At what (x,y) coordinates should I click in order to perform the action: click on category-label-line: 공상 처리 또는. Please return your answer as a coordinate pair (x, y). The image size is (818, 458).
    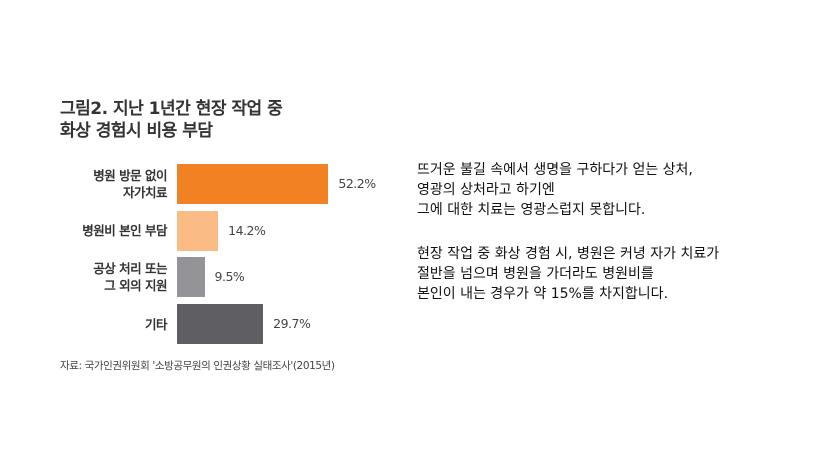
    Looking at the image, I should click on (130, 269).